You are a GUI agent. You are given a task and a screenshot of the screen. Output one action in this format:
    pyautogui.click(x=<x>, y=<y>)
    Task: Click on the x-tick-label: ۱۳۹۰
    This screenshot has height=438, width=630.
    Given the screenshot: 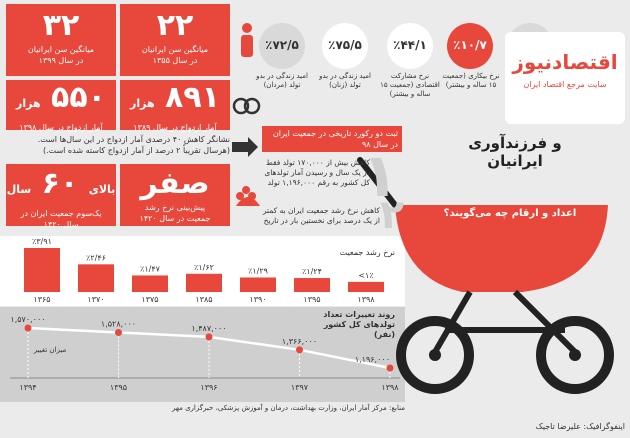 What is the action you would take?
    pyautogui.click(x=257, y=299)
    